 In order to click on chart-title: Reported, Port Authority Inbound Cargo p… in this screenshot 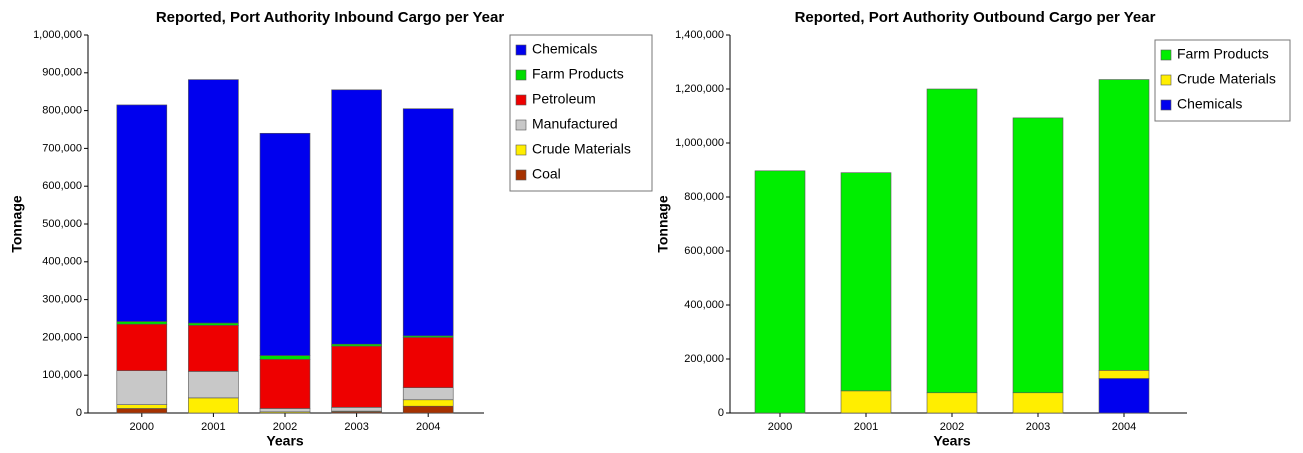, I will do `click(330, 17)`.